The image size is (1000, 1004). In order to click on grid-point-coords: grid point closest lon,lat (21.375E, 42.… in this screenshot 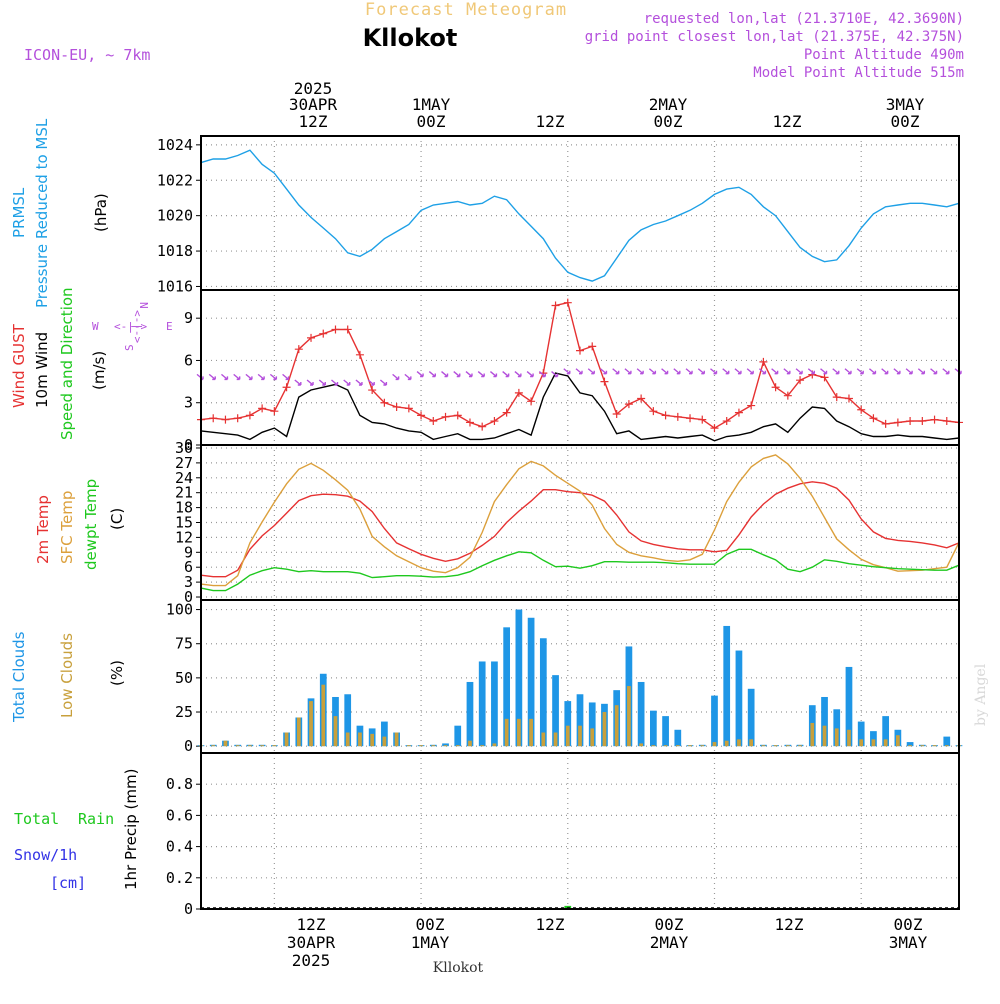, I will do `click(774, 37)`.